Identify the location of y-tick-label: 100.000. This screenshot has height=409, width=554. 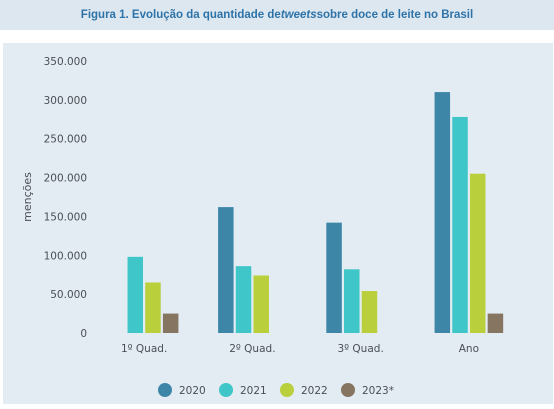
(65, 256).